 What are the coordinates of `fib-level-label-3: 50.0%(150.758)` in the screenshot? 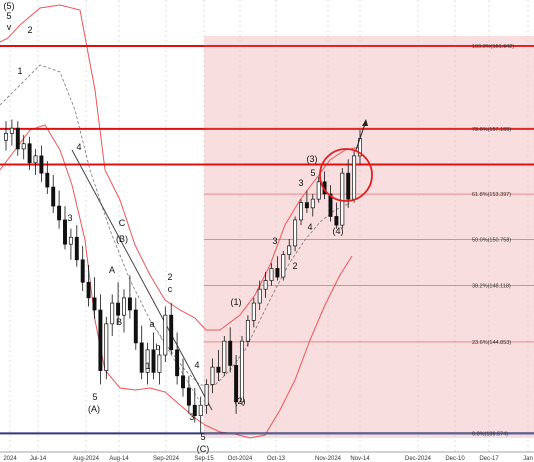 It's located at (491, 241).